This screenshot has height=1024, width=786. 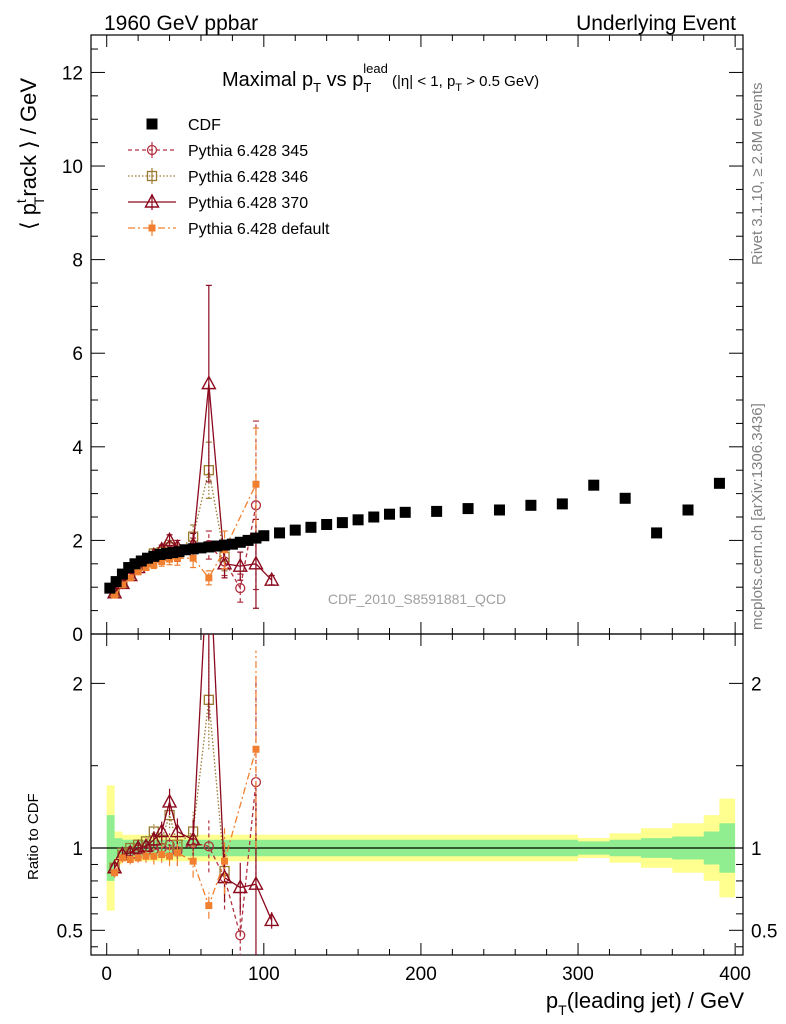 What do you see at coordinates (458, 88) in the screenshot?
I see `title-cuts-sub: T` at bounding box center [458, 88].